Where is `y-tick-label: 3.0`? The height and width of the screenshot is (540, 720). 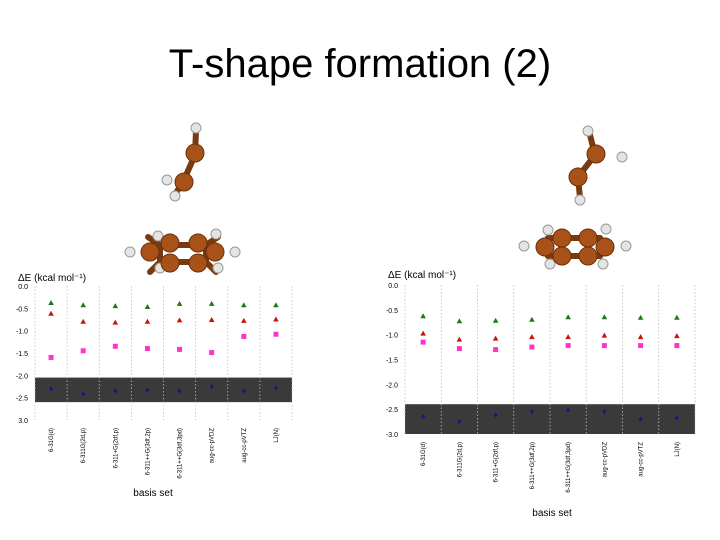 y-tick-label: 3.0 is located at coordinates (23, 421).